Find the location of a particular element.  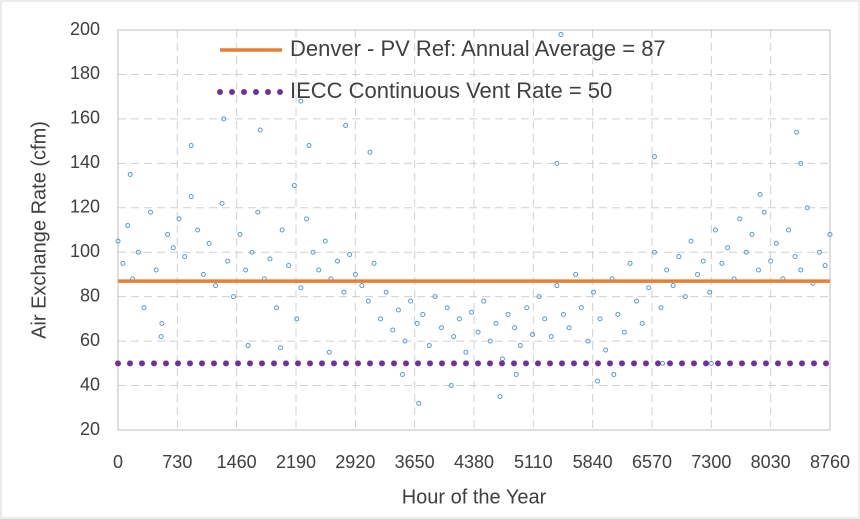

x-tick-label: 8760 is located at coordinates (830, 462).